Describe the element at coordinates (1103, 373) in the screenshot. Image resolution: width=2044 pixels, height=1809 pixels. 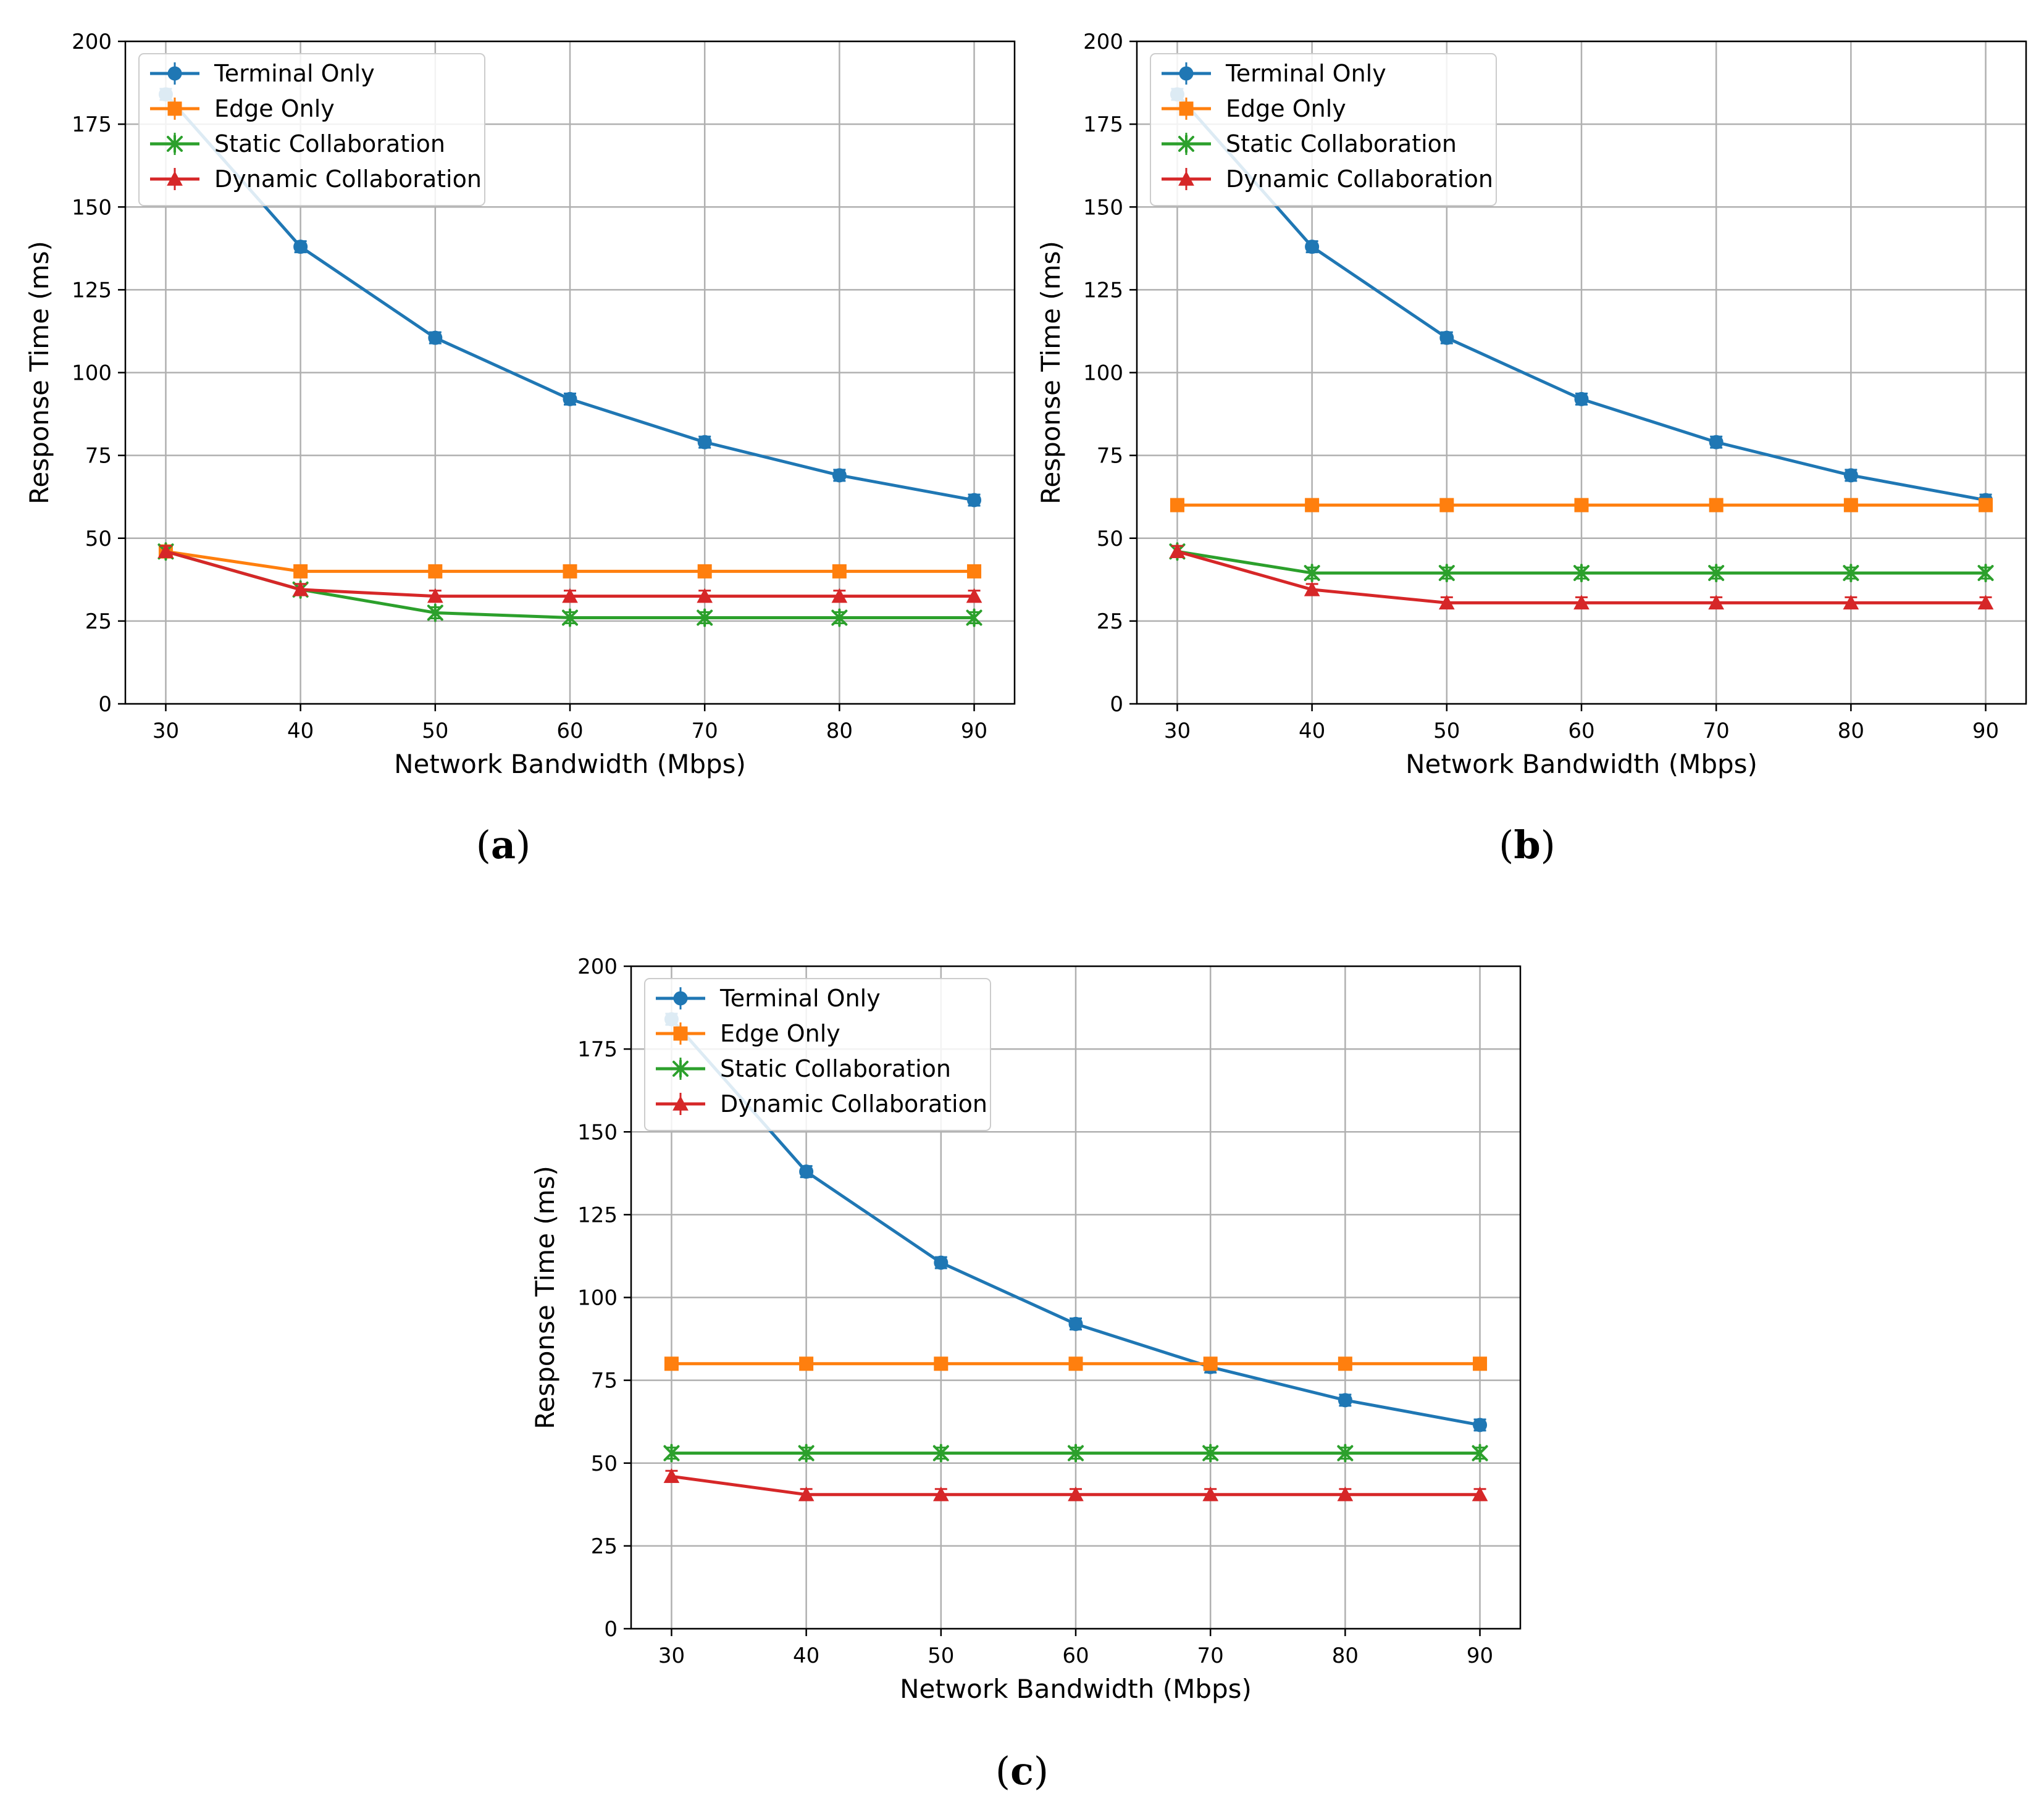
I see `y-tick-label: 100` at that location.